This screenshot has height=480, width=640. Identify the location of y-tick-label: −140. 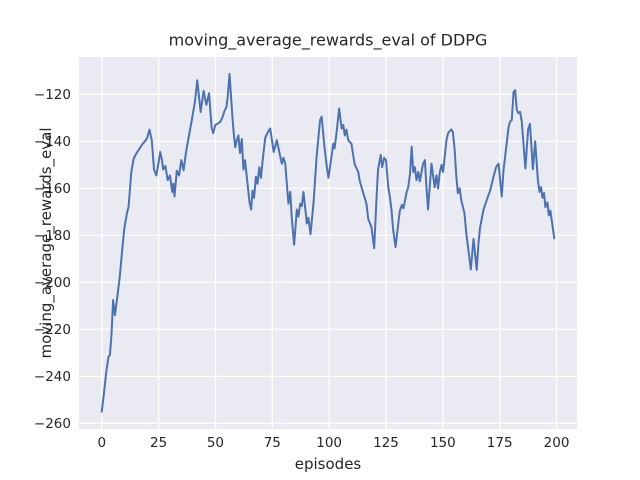
(52, 142).